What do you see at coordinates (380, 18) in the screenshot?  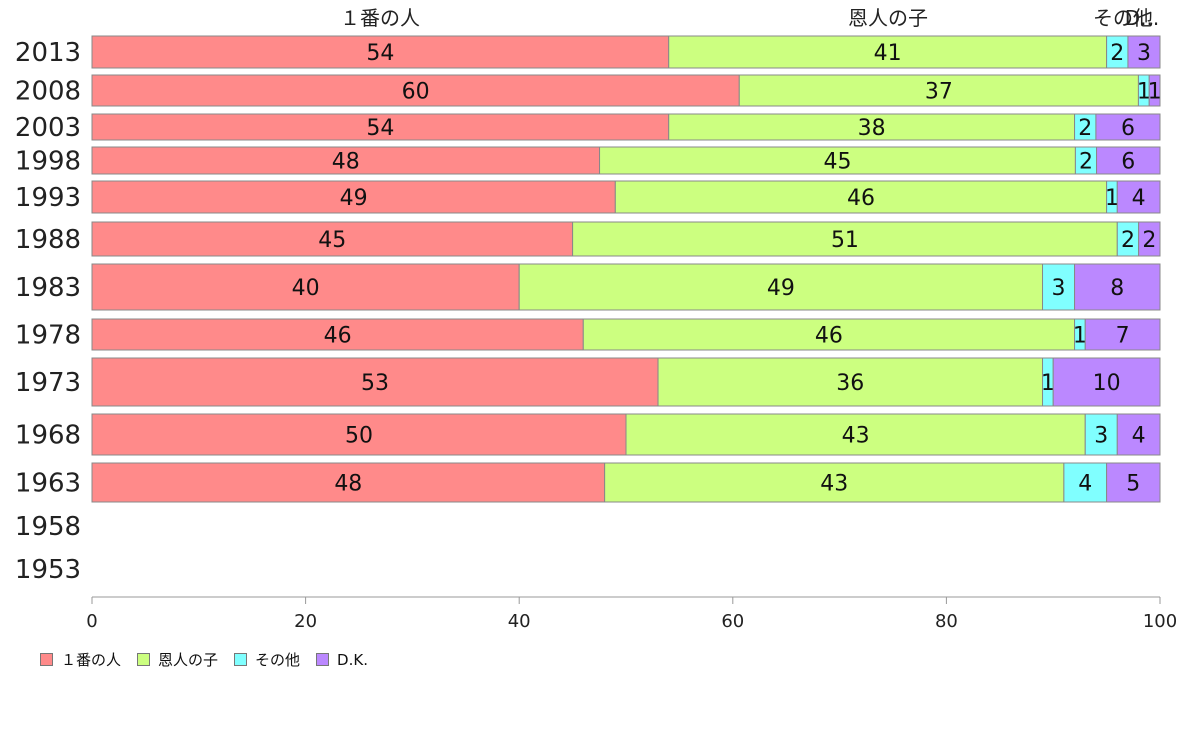 I see `top-series-label: １番の人` at bounding box center [380, 18].